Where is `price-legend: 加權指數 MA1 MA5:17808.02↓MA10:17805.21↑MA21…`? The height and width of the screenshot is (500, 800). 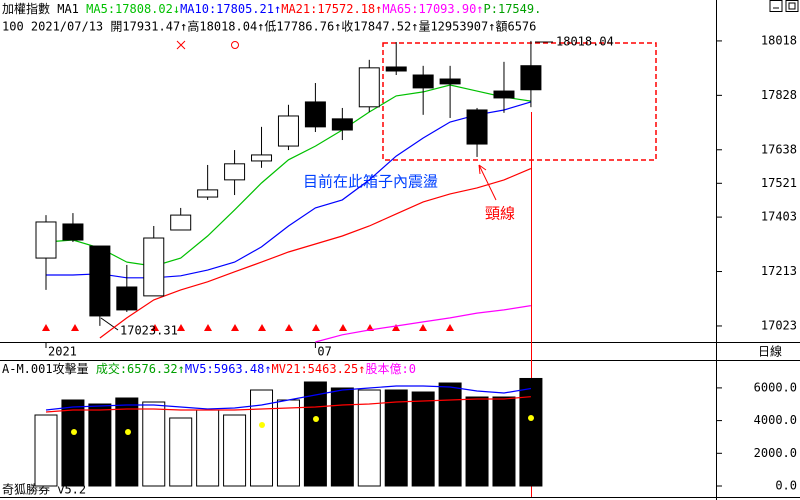 price-legend: 加權指數 MA1 MA5:17808.02↓MA10:17805.21↑MA21… is located at coordinates (271, 8).